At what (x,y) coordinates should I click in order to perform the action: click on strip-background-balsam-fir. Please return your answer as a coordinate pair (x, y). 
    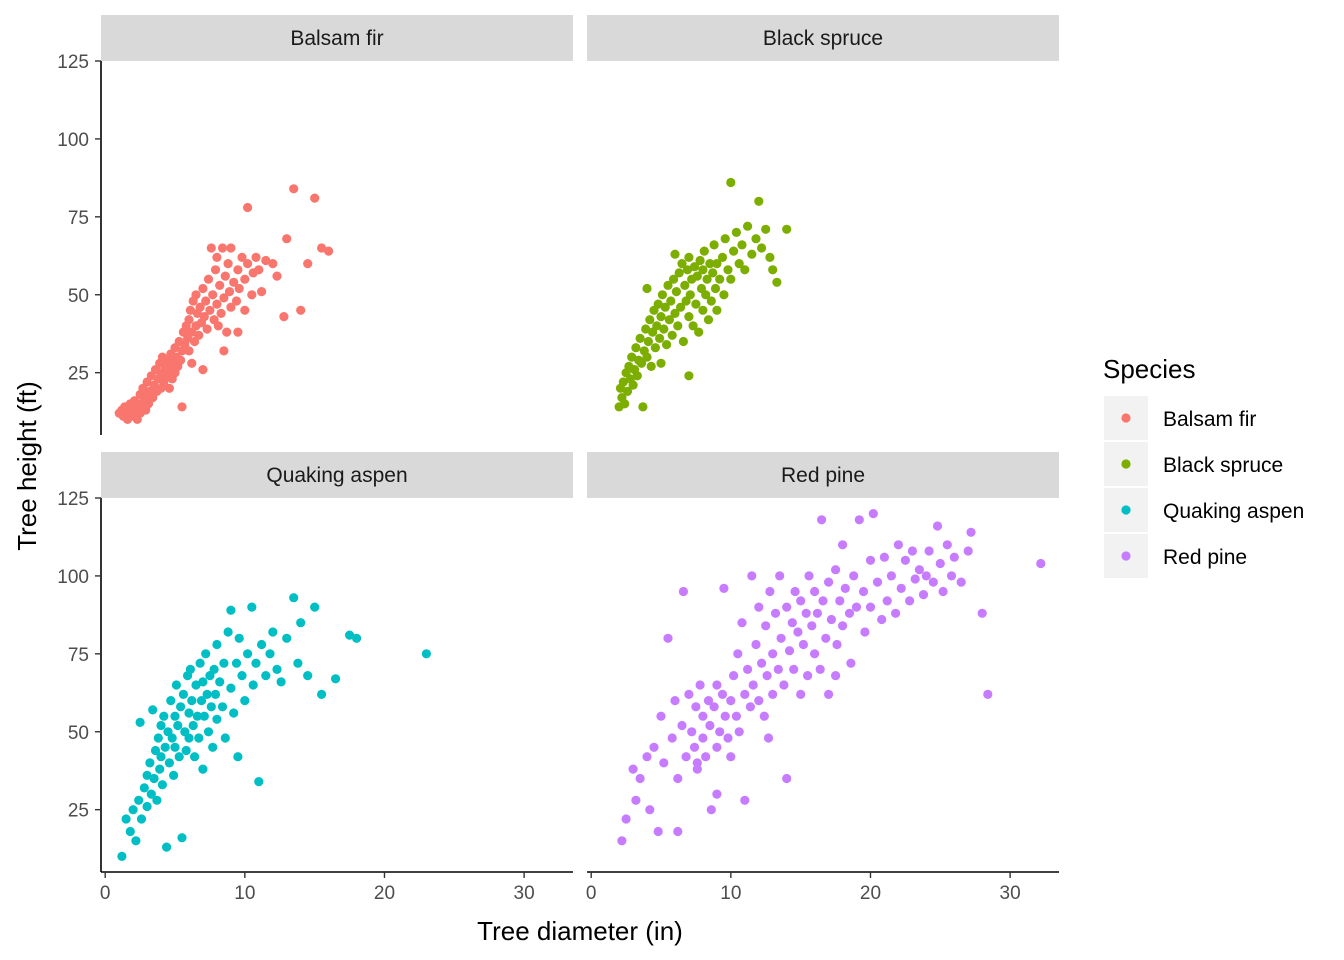
    Looking at the image, I should click on (337, 38).